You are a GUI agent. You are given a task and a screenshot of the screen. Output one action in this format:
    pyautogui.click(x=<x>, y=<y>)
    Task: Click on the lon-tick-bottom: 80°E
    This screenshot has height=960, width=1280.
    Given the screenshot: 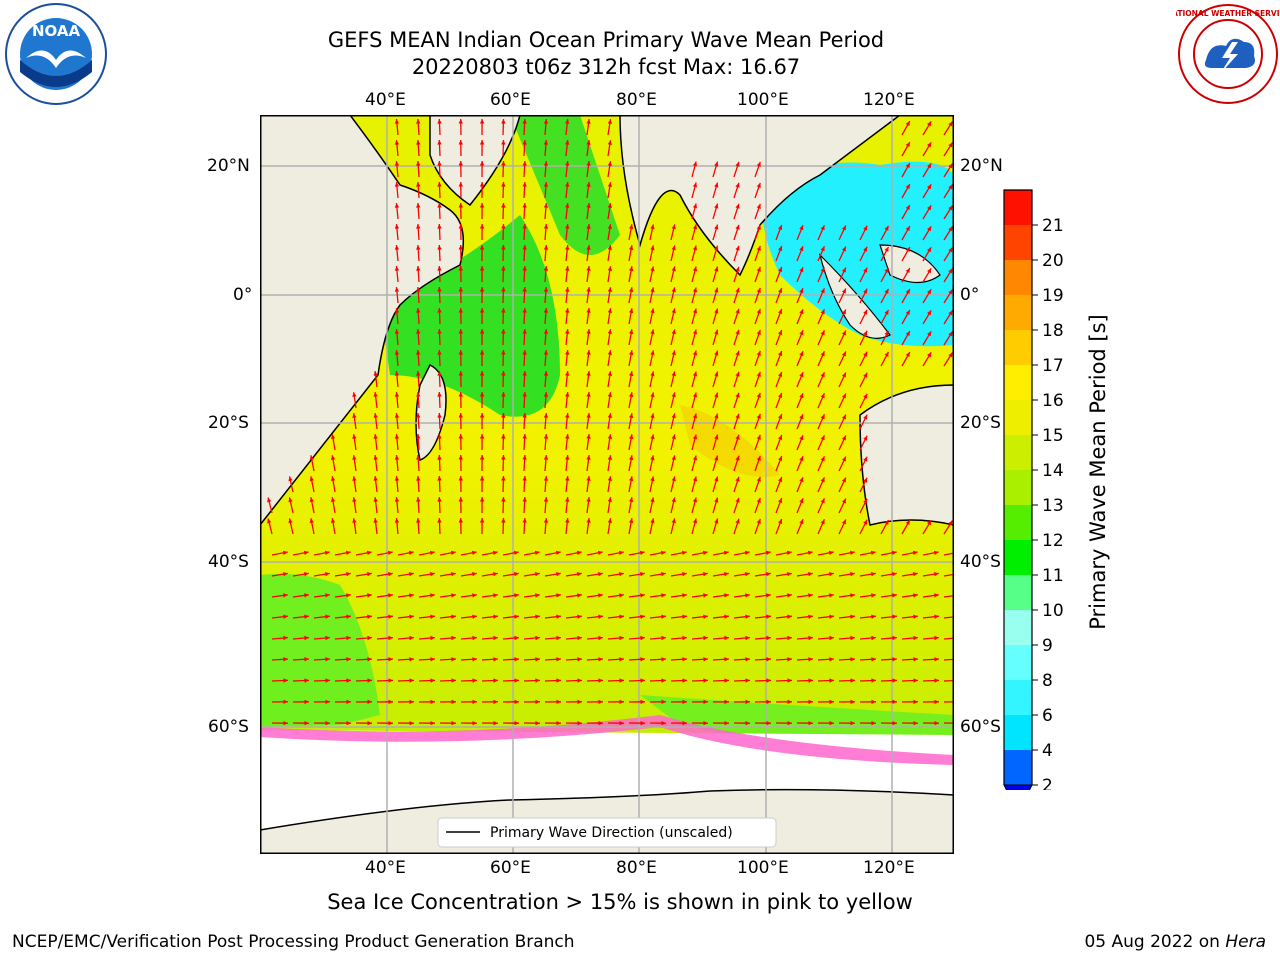 What is the action you would take?
    pyautogui.click(x=636, y=868)
    